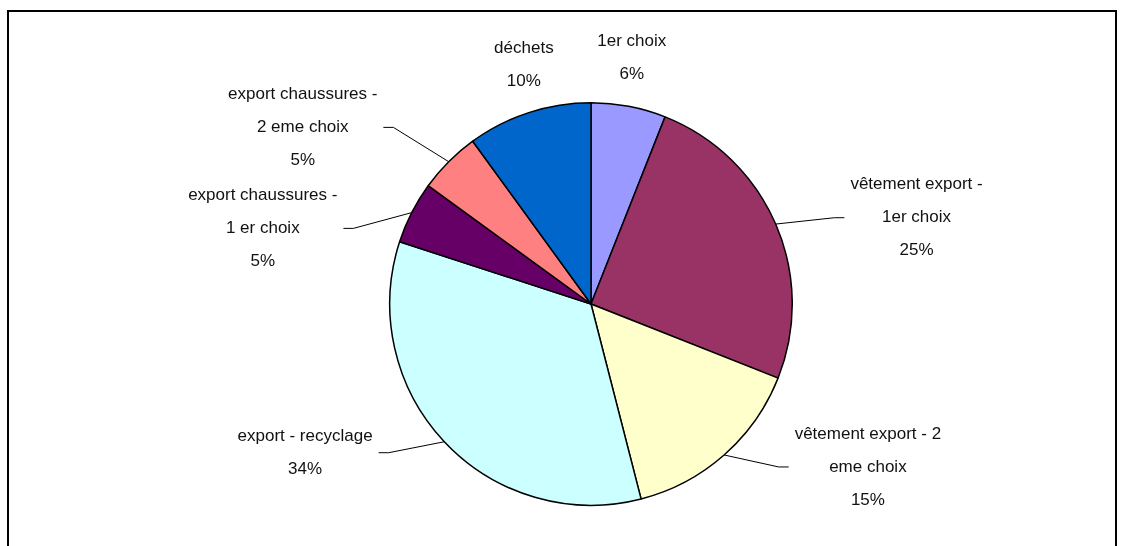  Describe the element at coordinates (867, 499) in the screenshot. I see `data-label: 15%` at that location.